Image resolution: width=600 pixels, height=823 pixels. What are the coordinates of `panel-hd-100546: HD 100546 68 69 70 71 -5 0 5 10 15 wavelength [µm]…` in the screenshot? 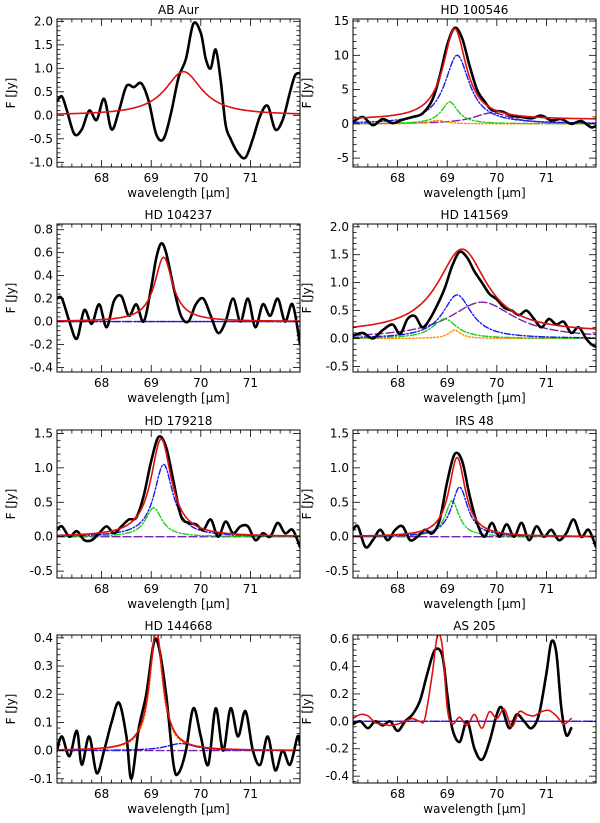 It's located at (448, 101).